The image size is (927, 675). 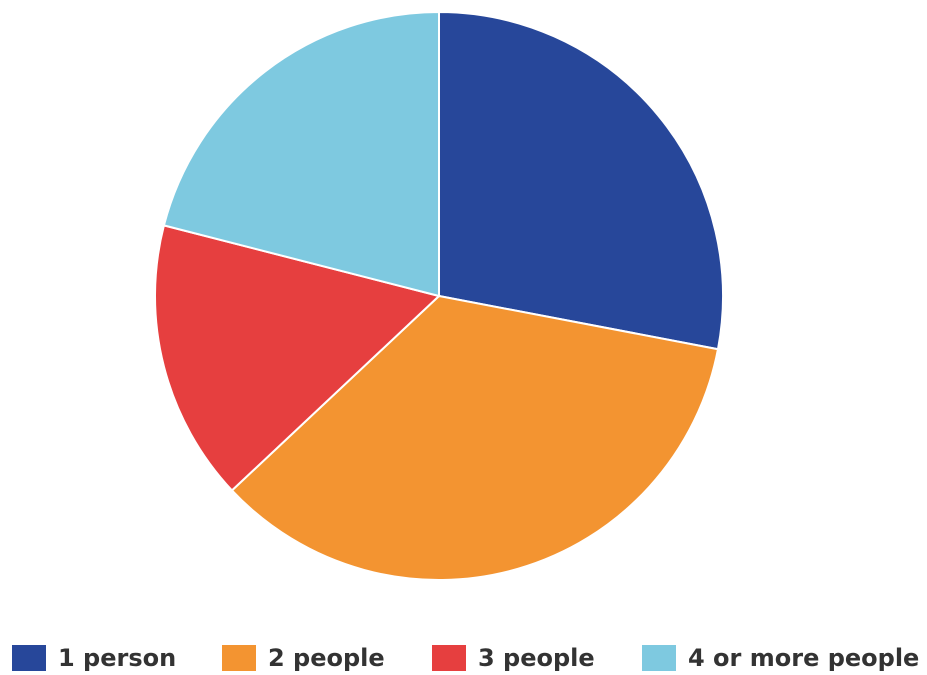 I want to click on legend-label: 3 people, so click(x=536, y=658).